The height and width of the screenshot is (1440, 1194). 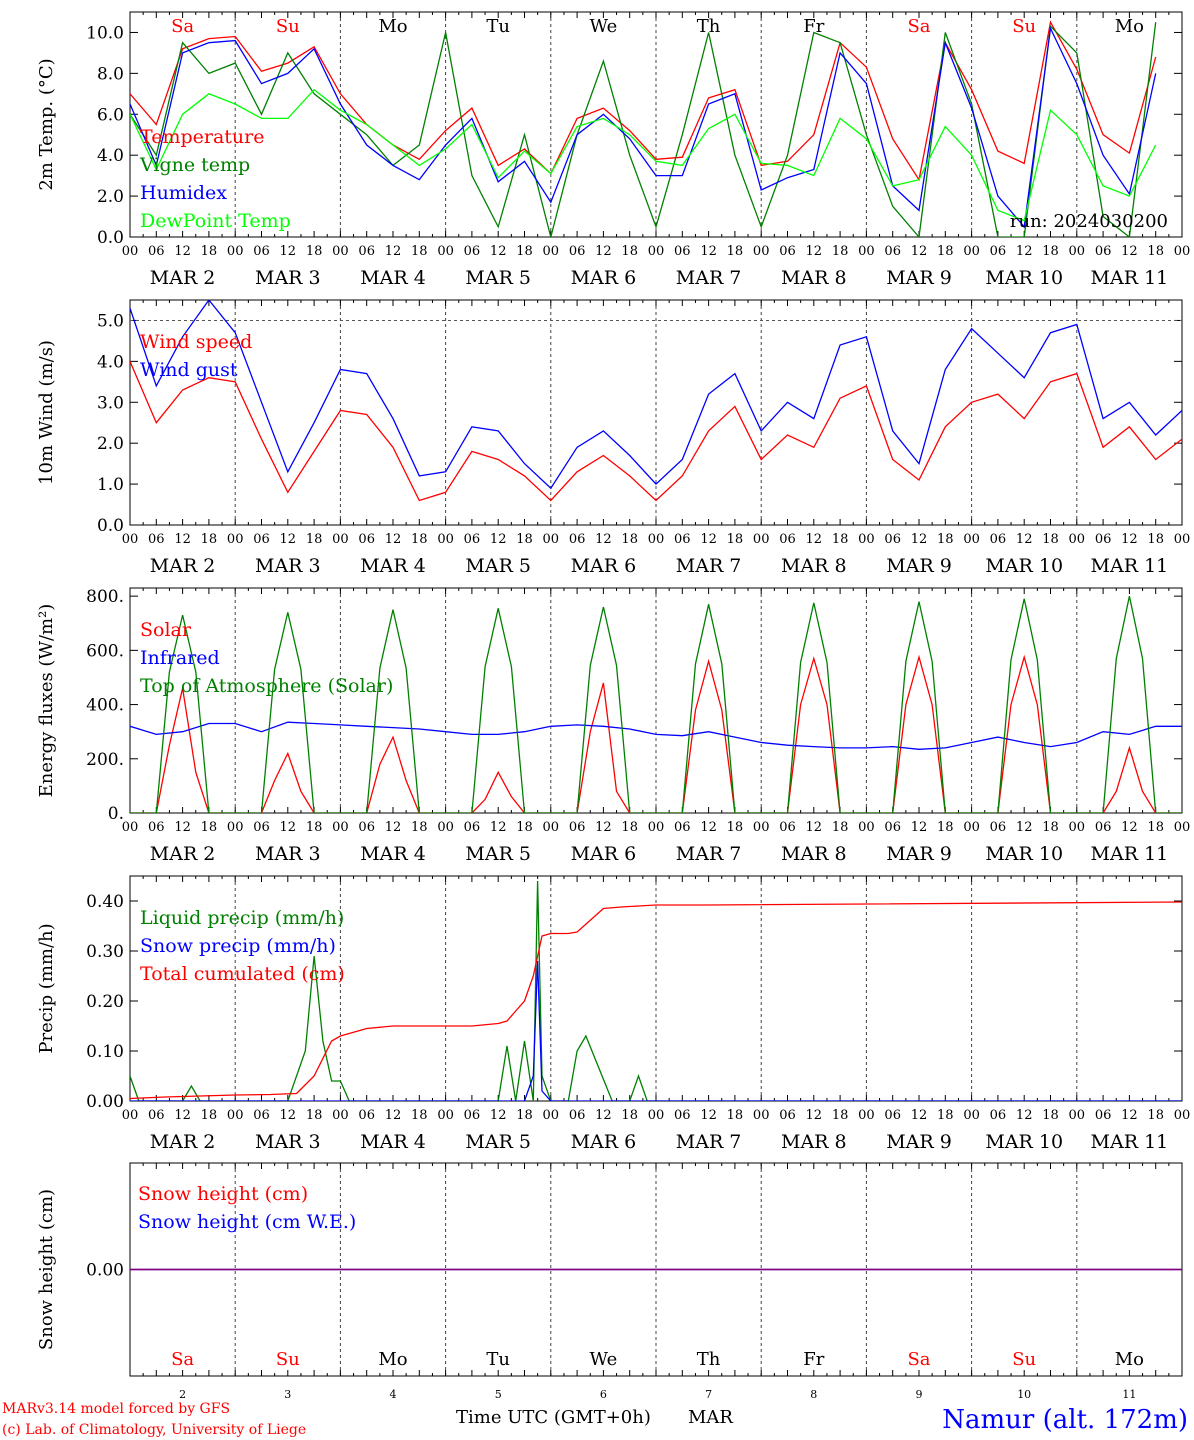 I want to click on day-number-label: 10, so click(x=1024, y=1394).